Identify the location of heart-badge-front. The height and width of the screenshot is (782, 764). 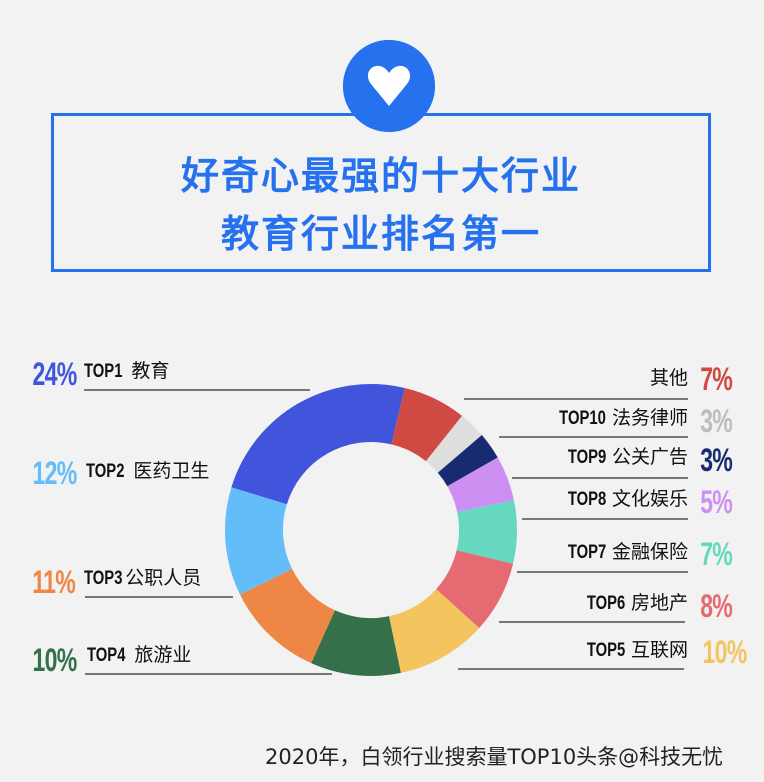
(389, 86).